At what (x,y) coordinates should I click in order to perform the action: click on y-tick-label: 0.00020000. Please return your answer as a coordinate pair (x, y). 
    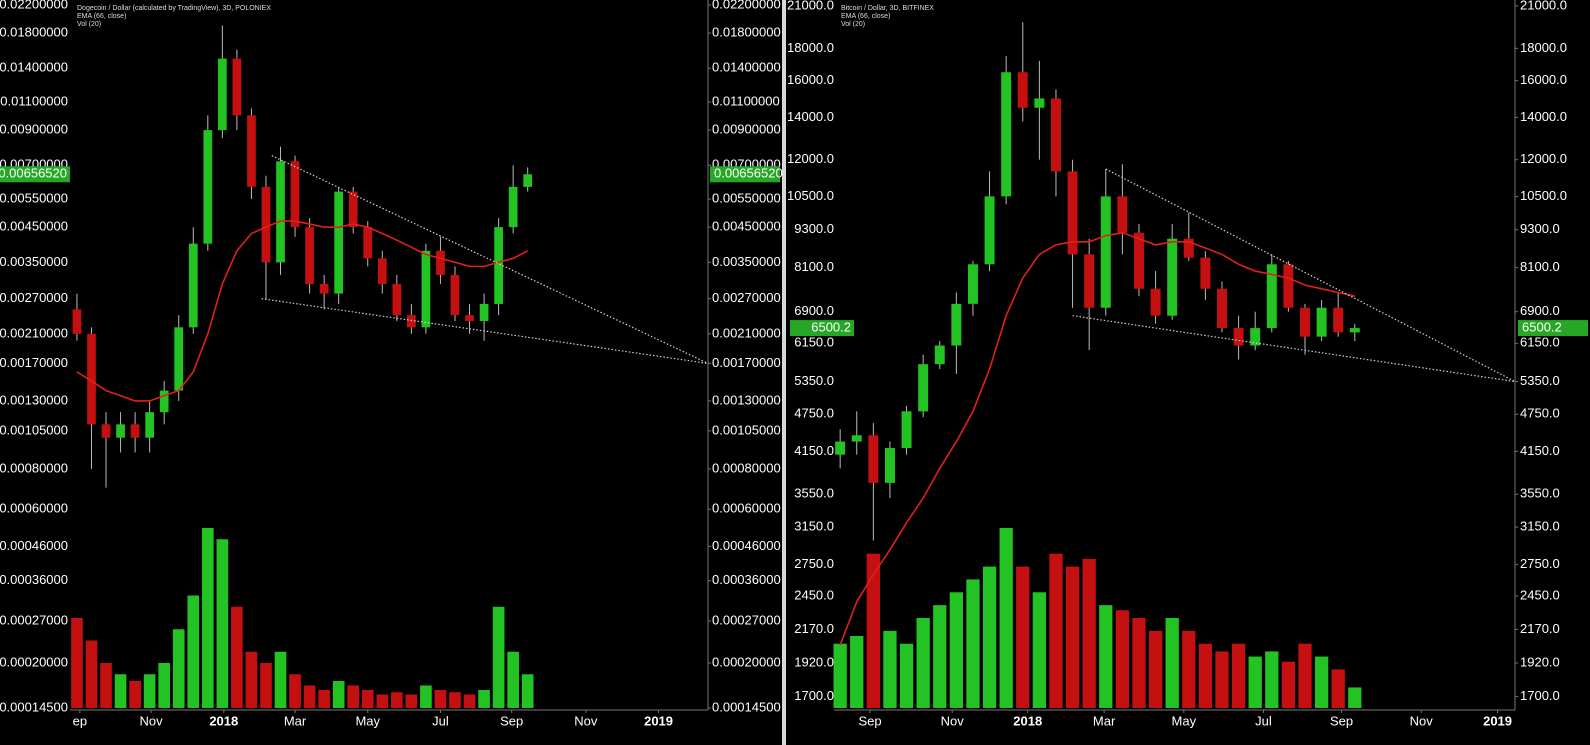
    Looking at the image, I should click on (746, 661).